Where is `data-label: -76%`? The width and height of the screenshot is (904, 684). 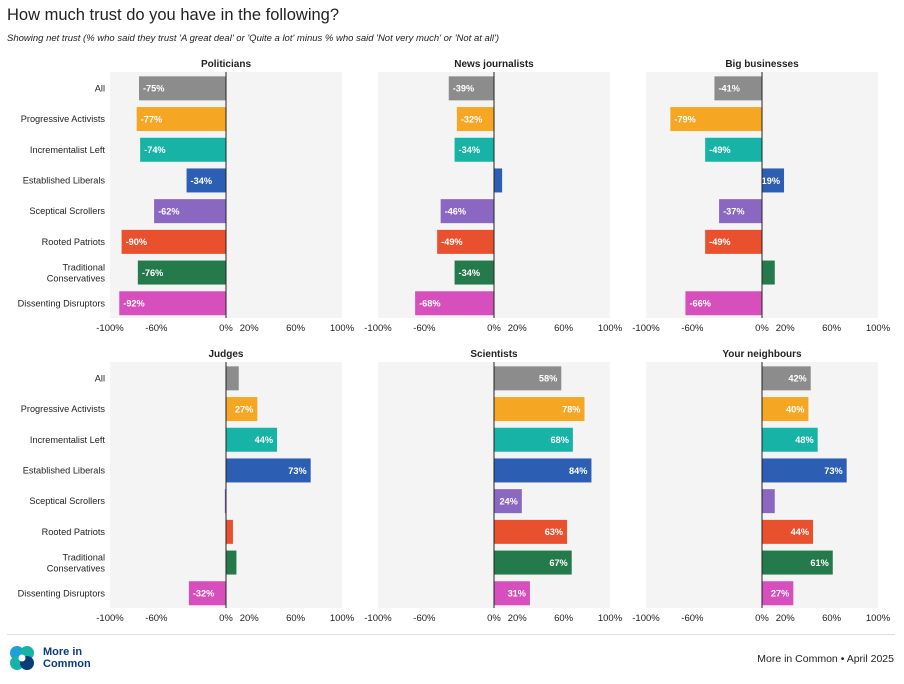
data-label: -76% is located at coordinates (152, 273).